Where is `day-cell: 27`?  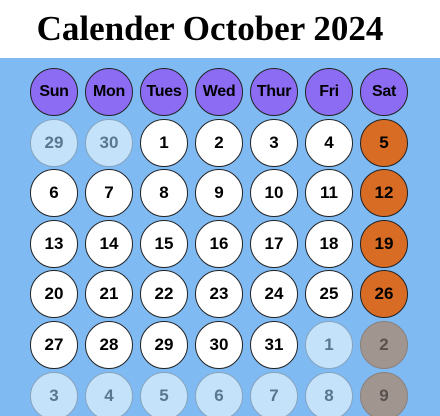
day-cell: 27 is located at coordinates (54, 344).